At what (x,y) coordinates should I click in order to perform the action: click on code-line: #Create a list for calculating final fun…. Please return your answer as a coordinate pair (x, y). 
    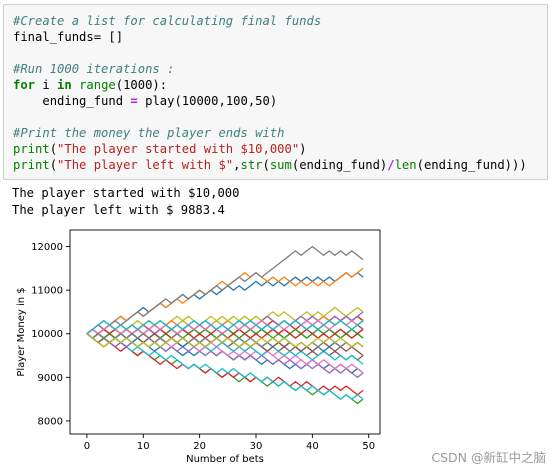
    Looking at the image, I should click on (280, 21).